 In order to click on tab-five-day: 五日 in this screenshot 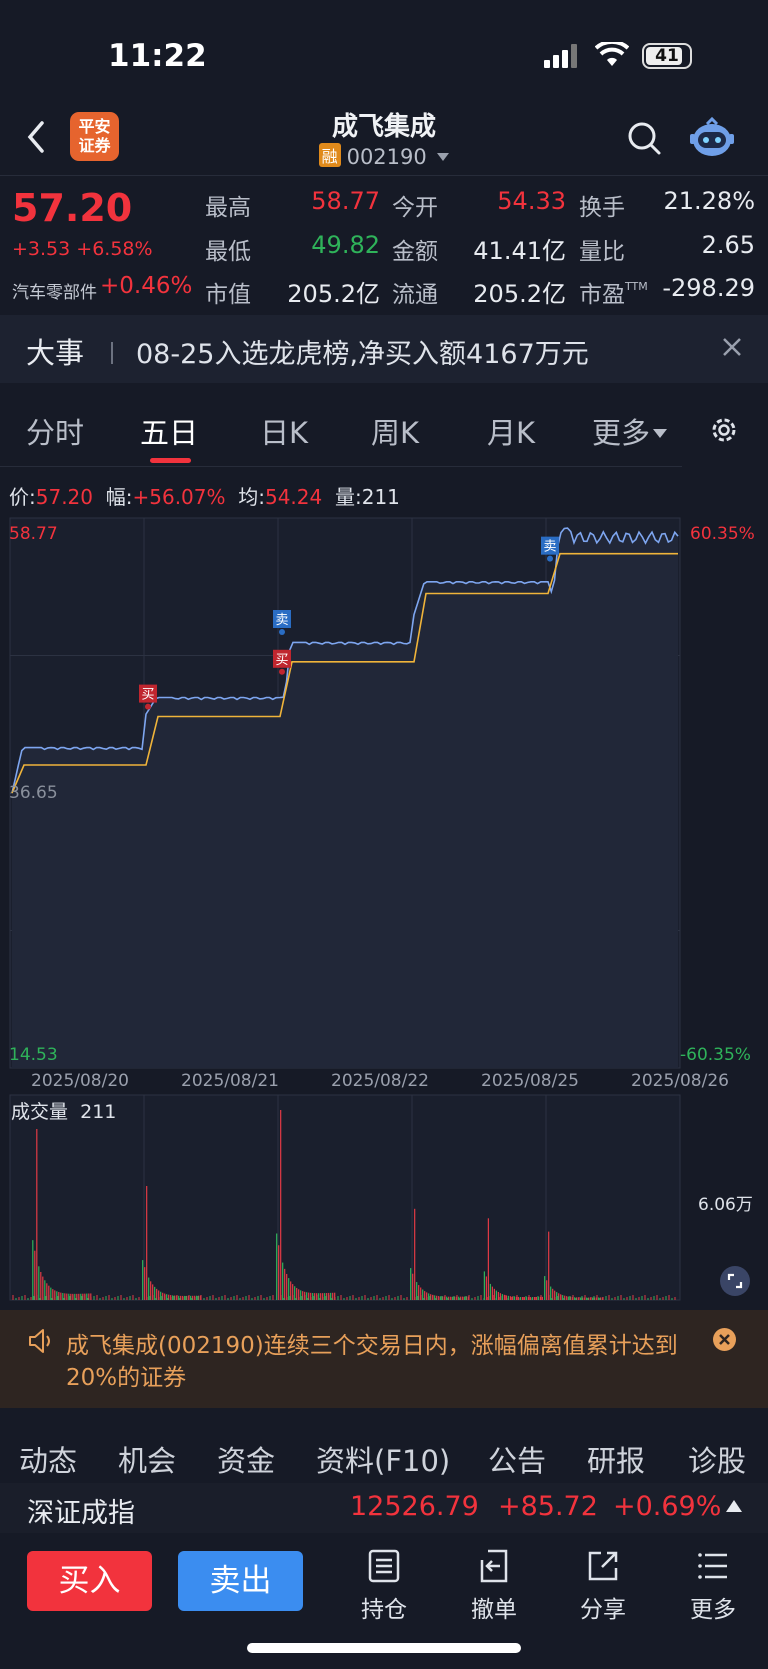, I will do `click(169, 433)`.